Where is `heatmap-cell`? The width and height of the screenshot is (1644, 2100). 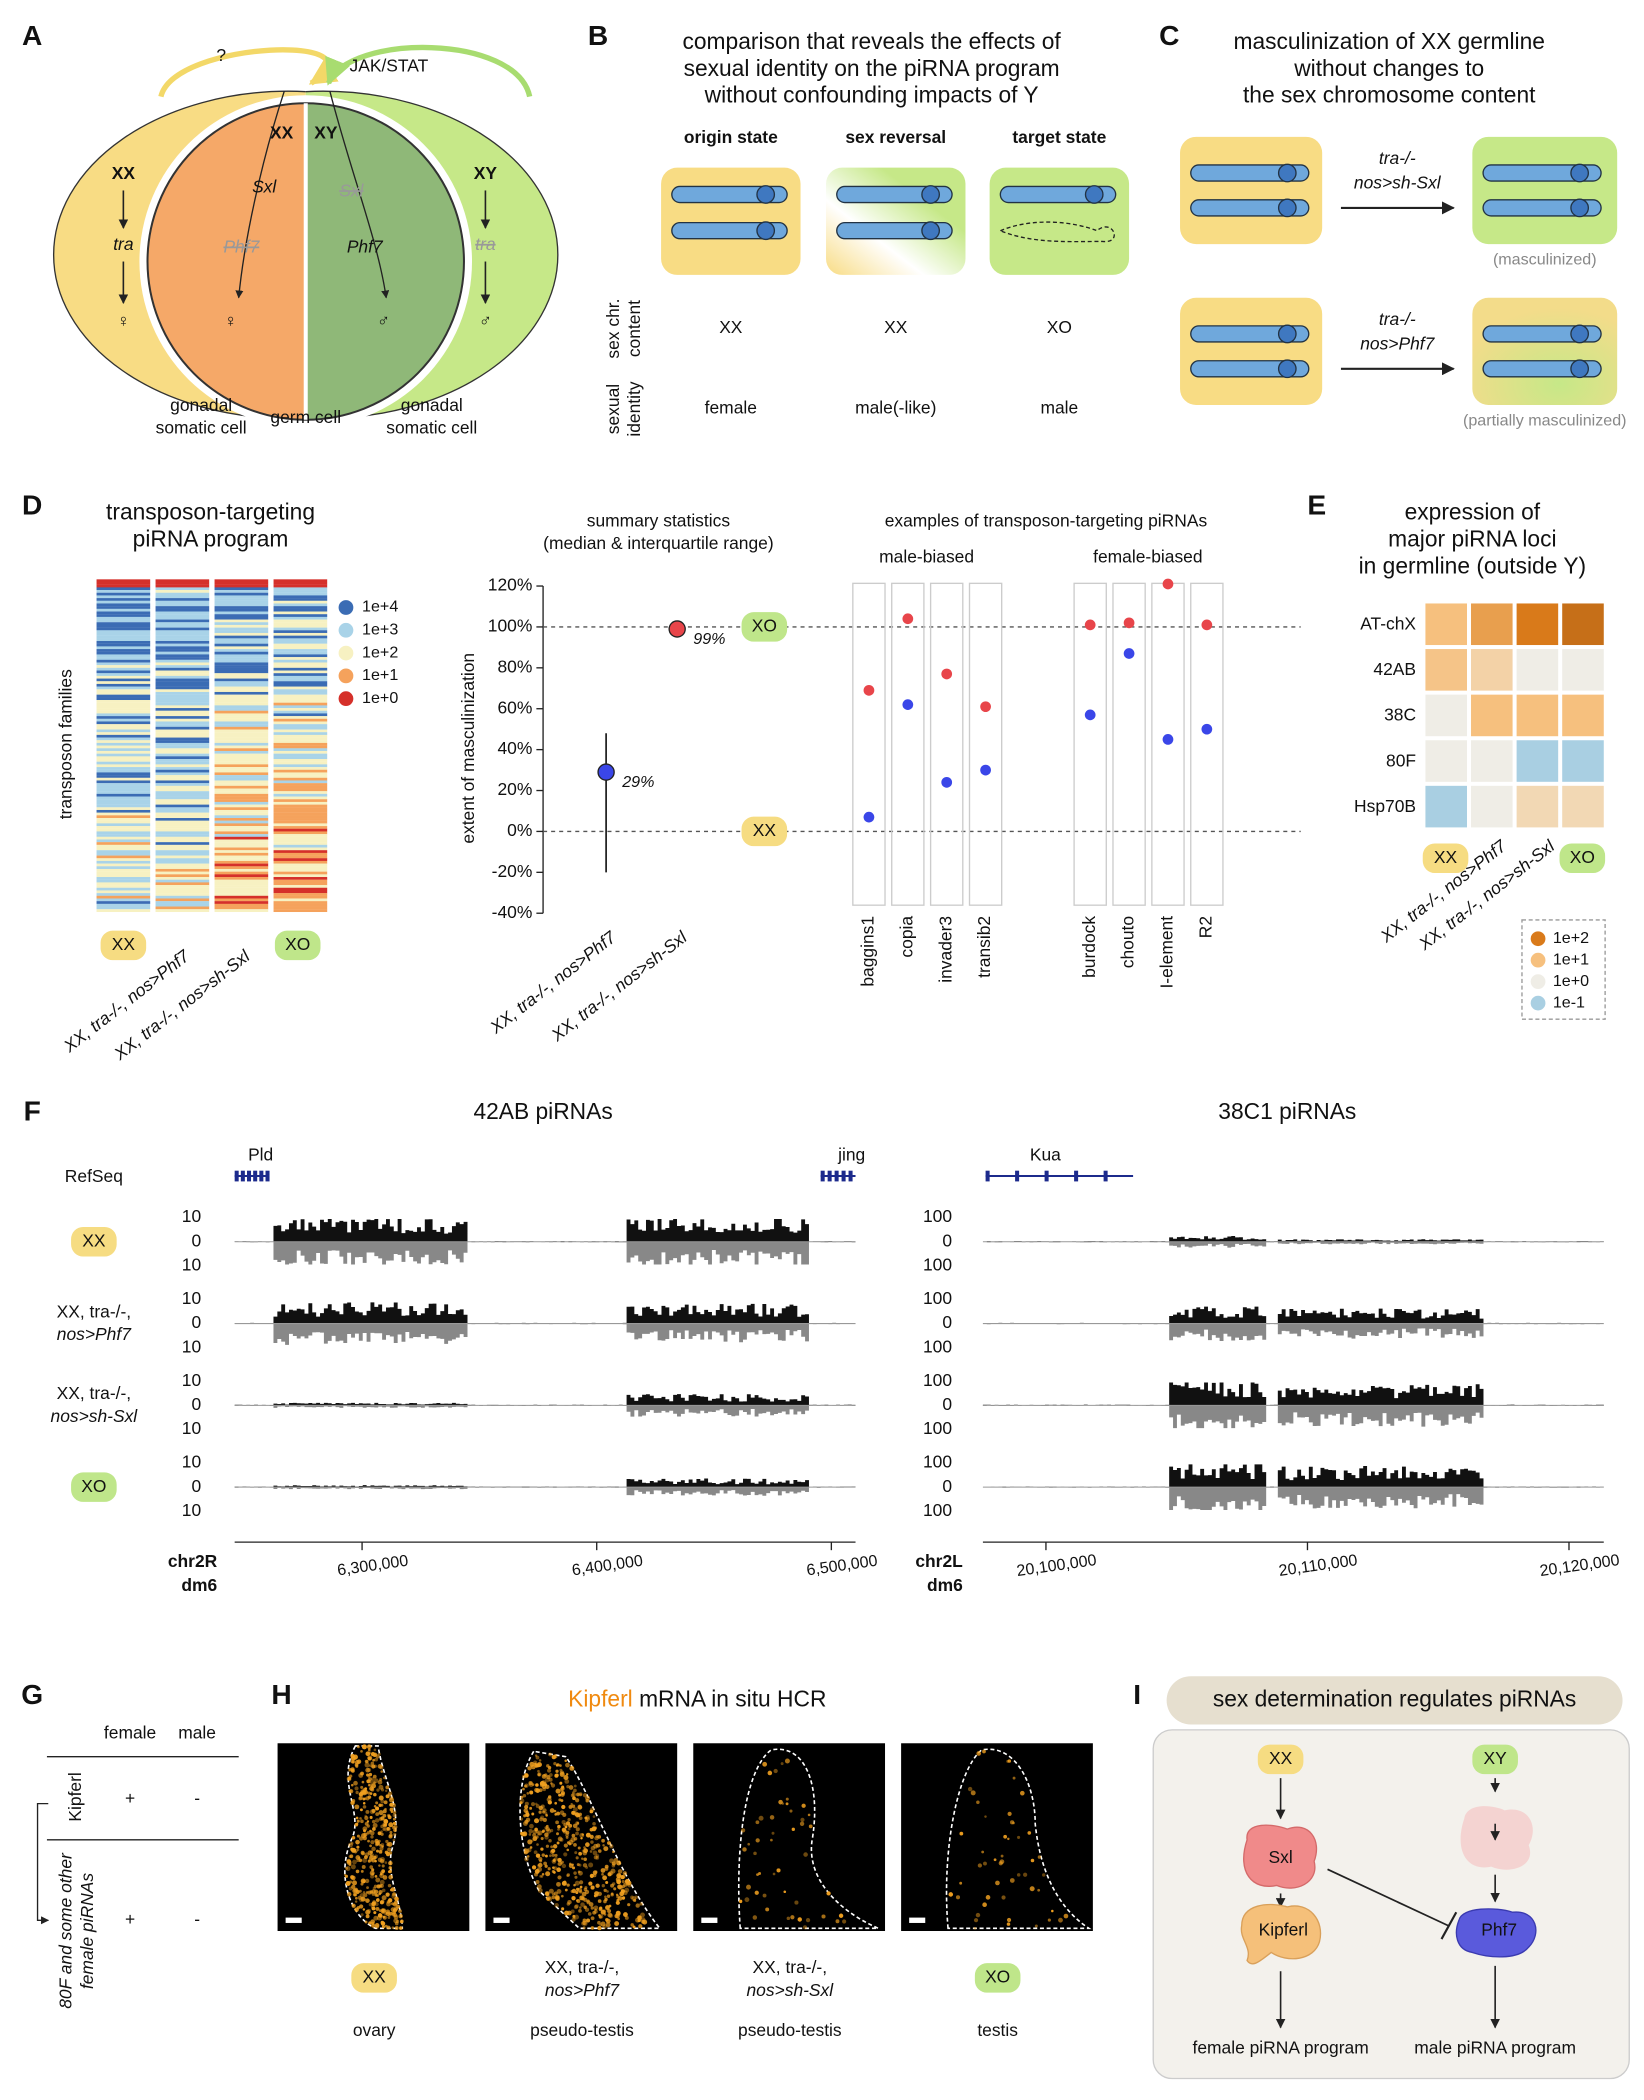 heatmap-cell is located at coordinates (1446, 715).